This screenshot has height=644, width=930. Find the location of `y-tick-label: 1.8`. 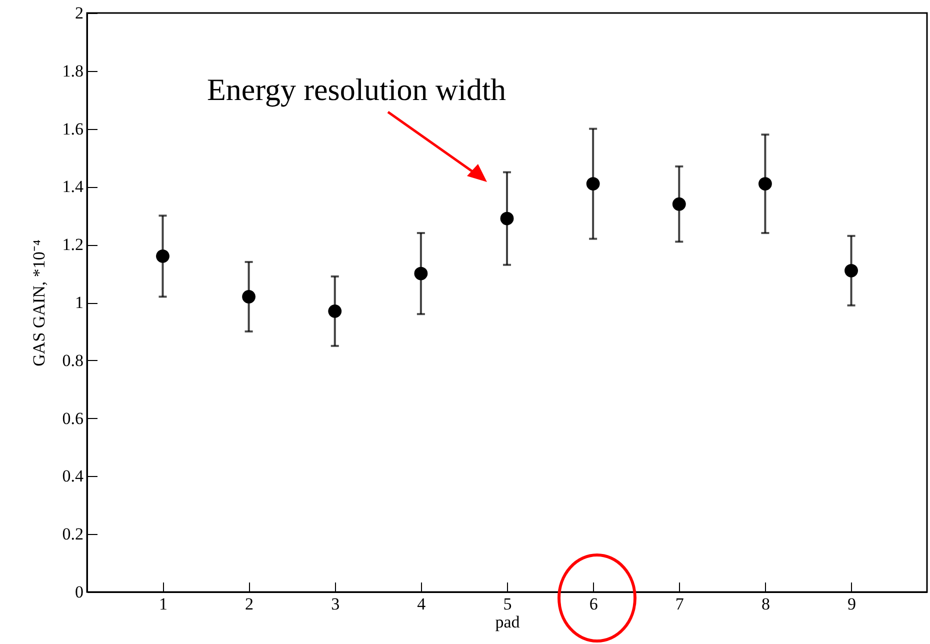

y-tick-label: 1.8 is located at coordinates (73, 70).